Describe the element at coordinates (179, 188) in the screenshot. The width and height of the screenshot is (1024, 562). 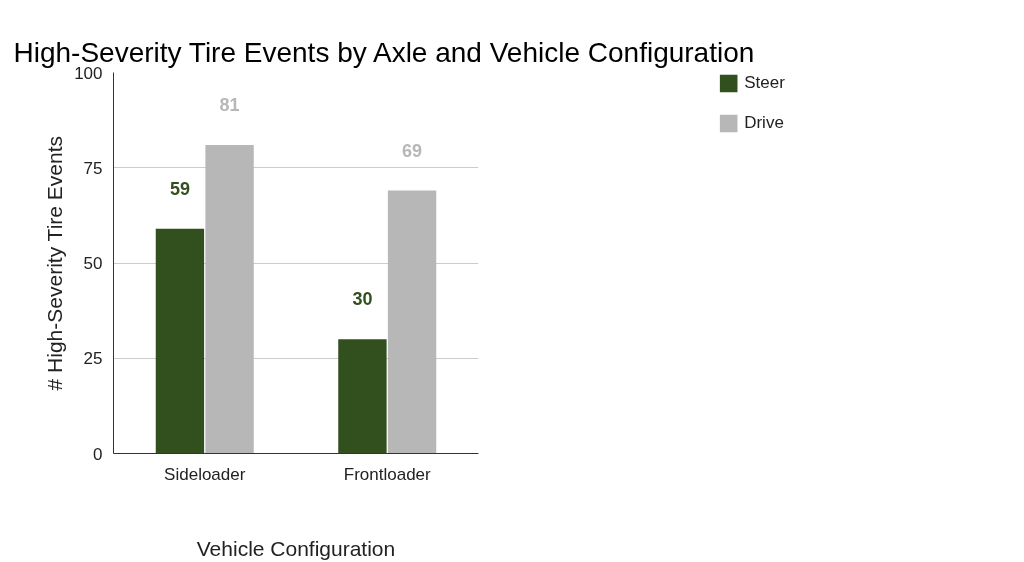
I see `data-label: 59` at that location.